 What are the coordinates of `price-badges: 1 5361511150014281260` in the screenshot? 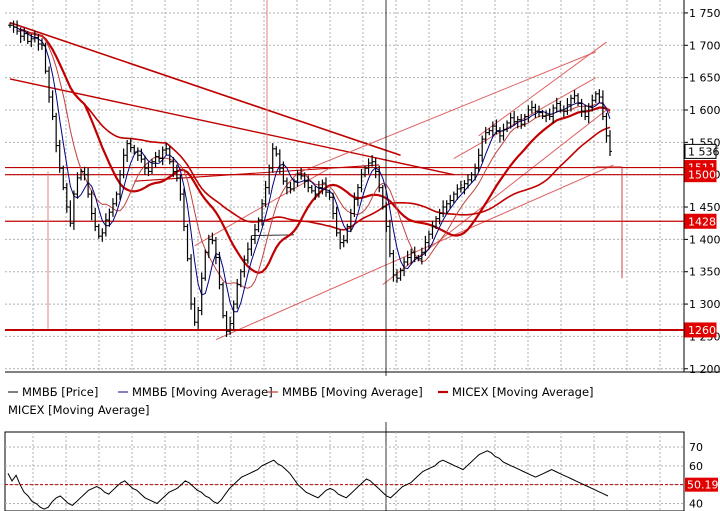 It's located at (702, 240).